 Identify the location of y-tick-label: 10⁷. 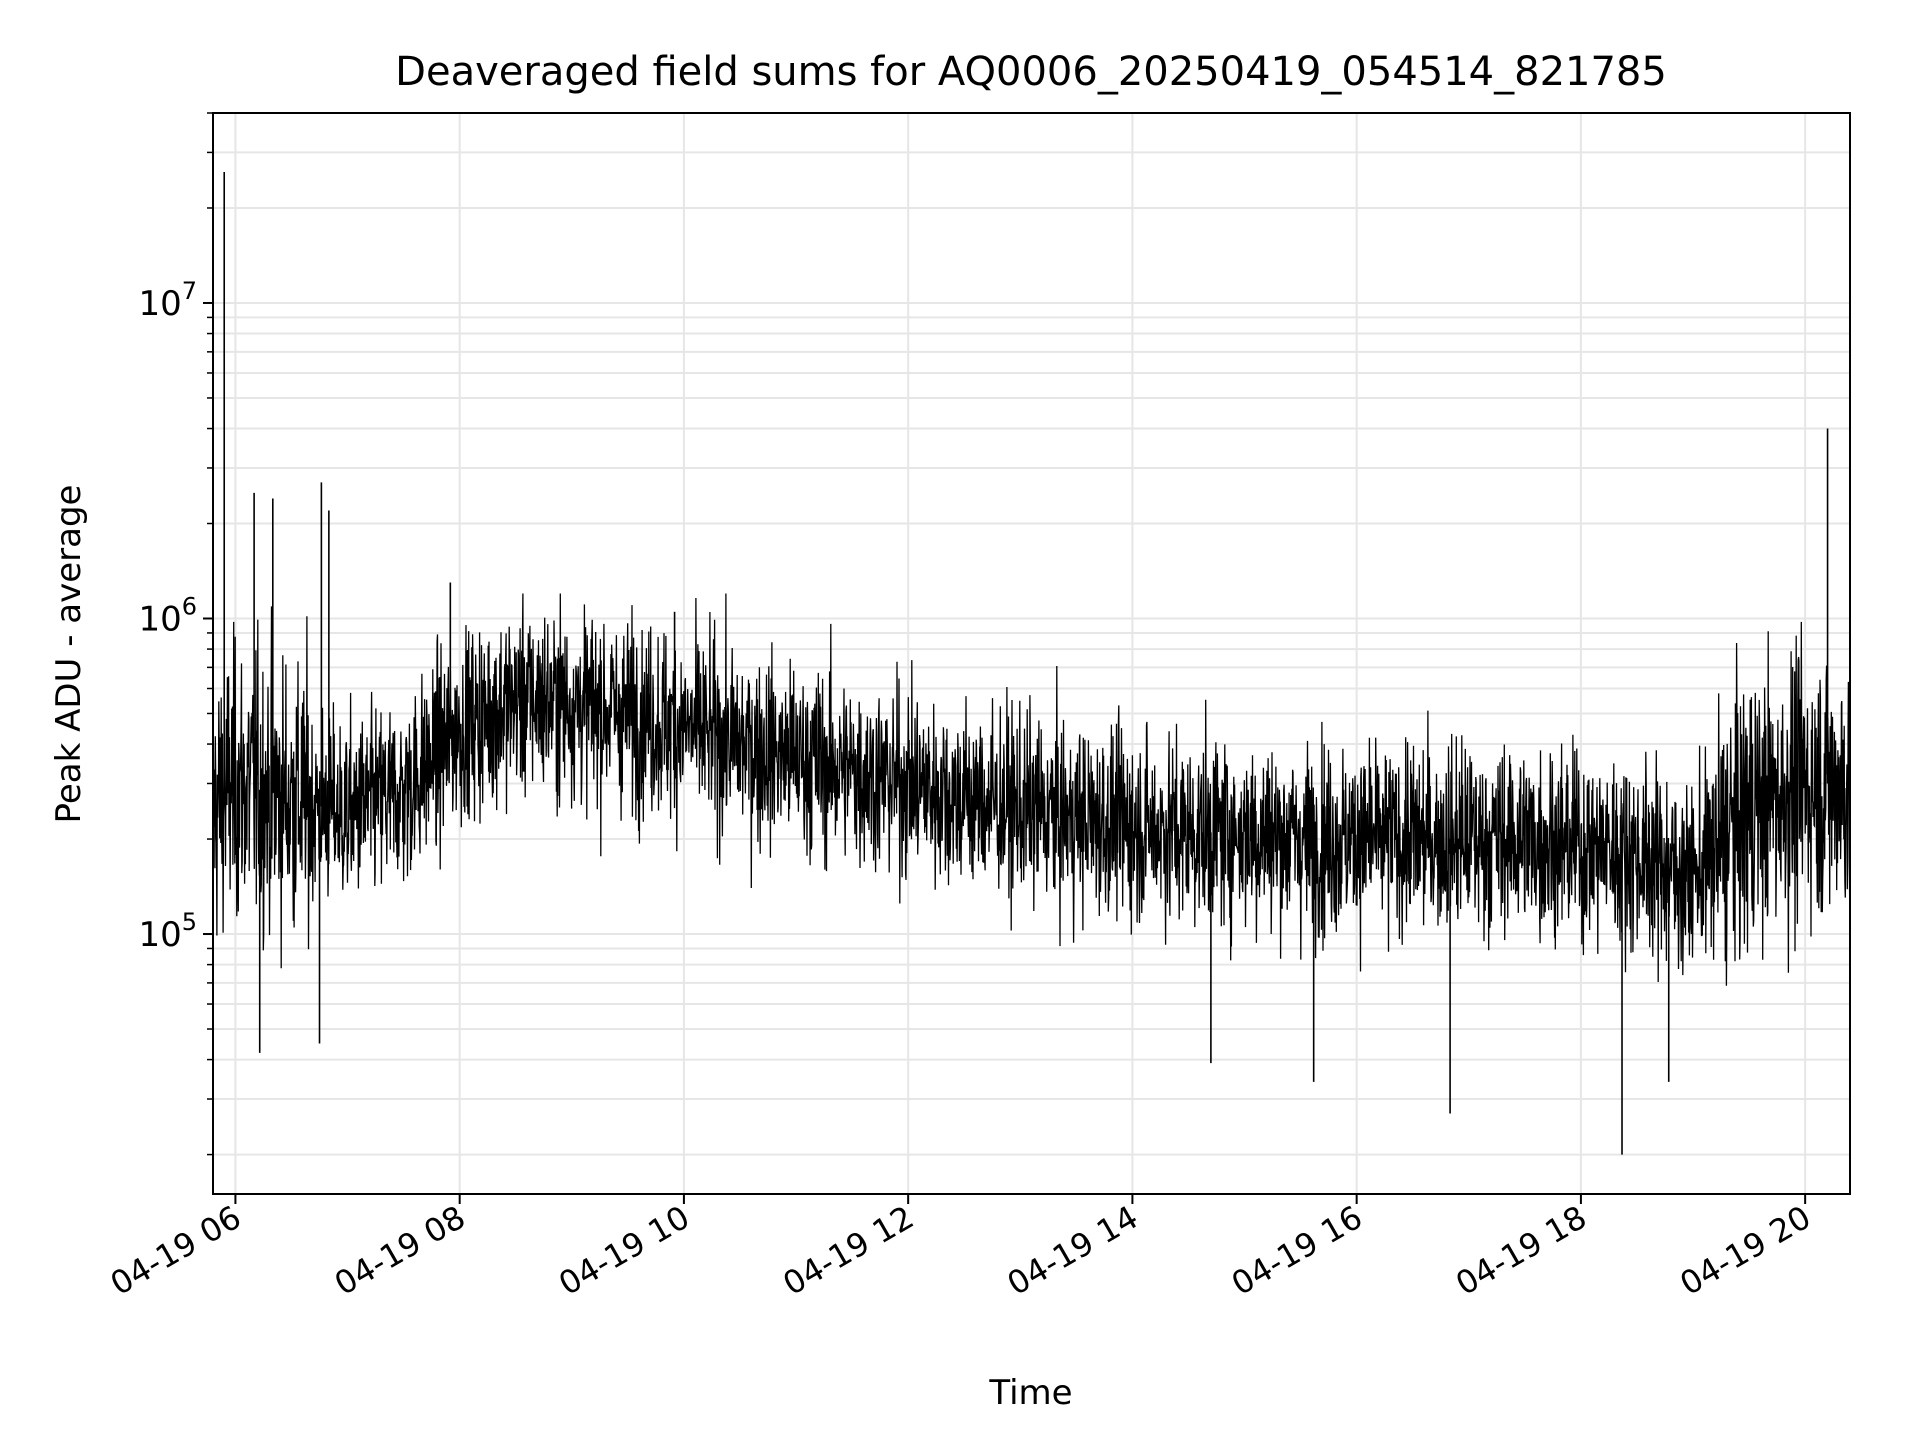
(167, 300).